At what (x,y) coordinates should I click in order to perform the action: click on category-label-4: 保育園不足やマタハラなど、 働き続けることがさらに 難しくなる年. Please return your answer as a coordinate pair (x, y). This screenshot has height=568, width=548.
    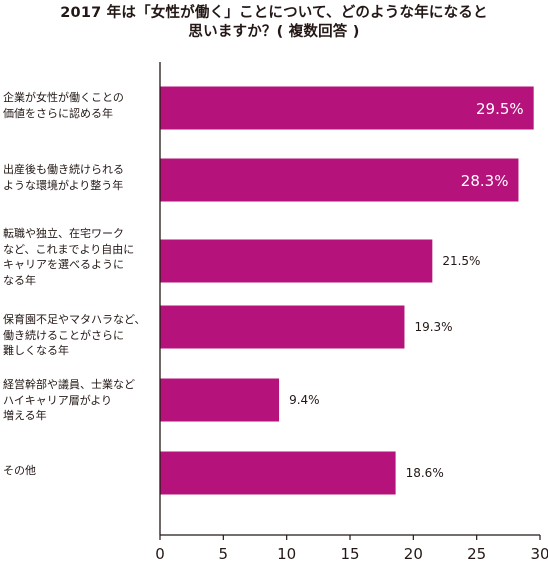
    Looking at the image, I should click on (74, 335).